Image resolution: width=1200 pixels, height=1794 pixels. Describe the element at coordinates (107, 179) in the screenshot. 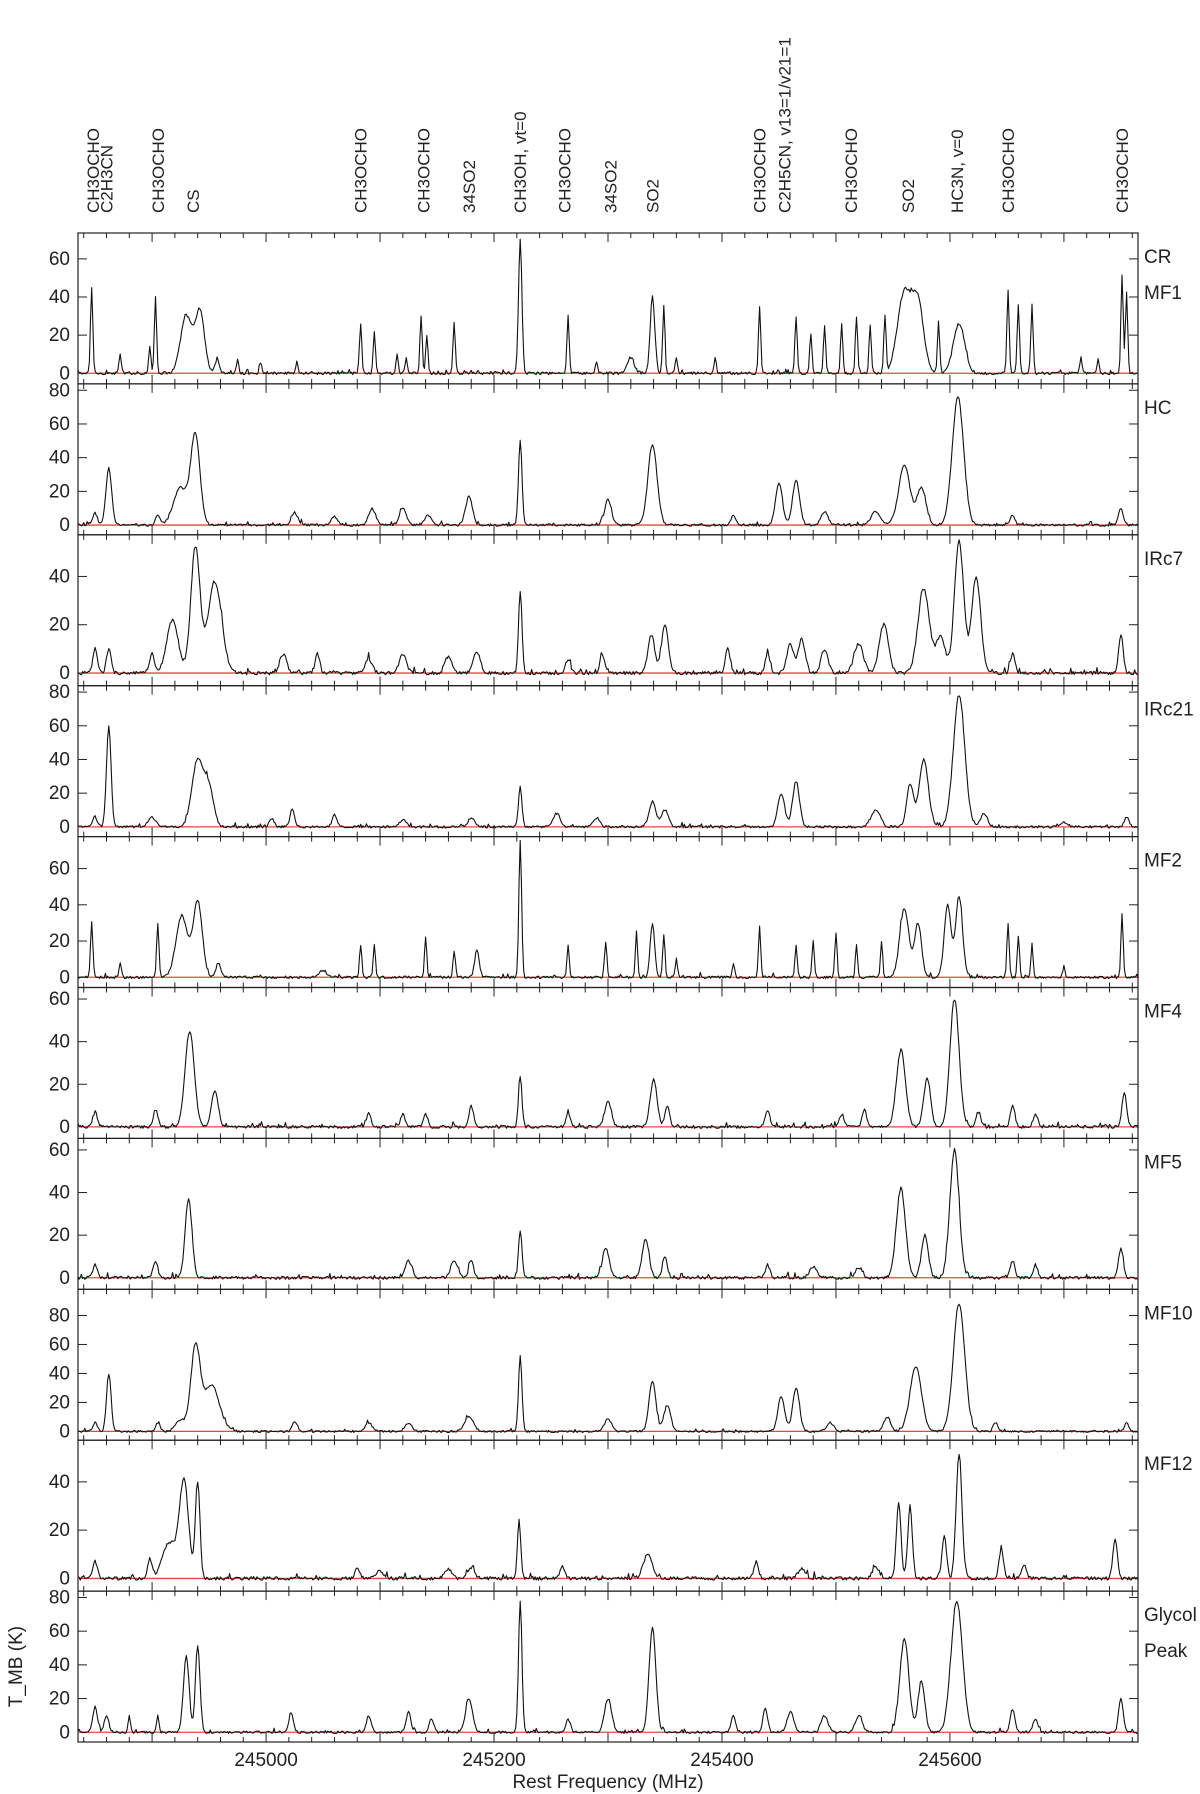

I see `line-id-label: C2H3CN` at that location.